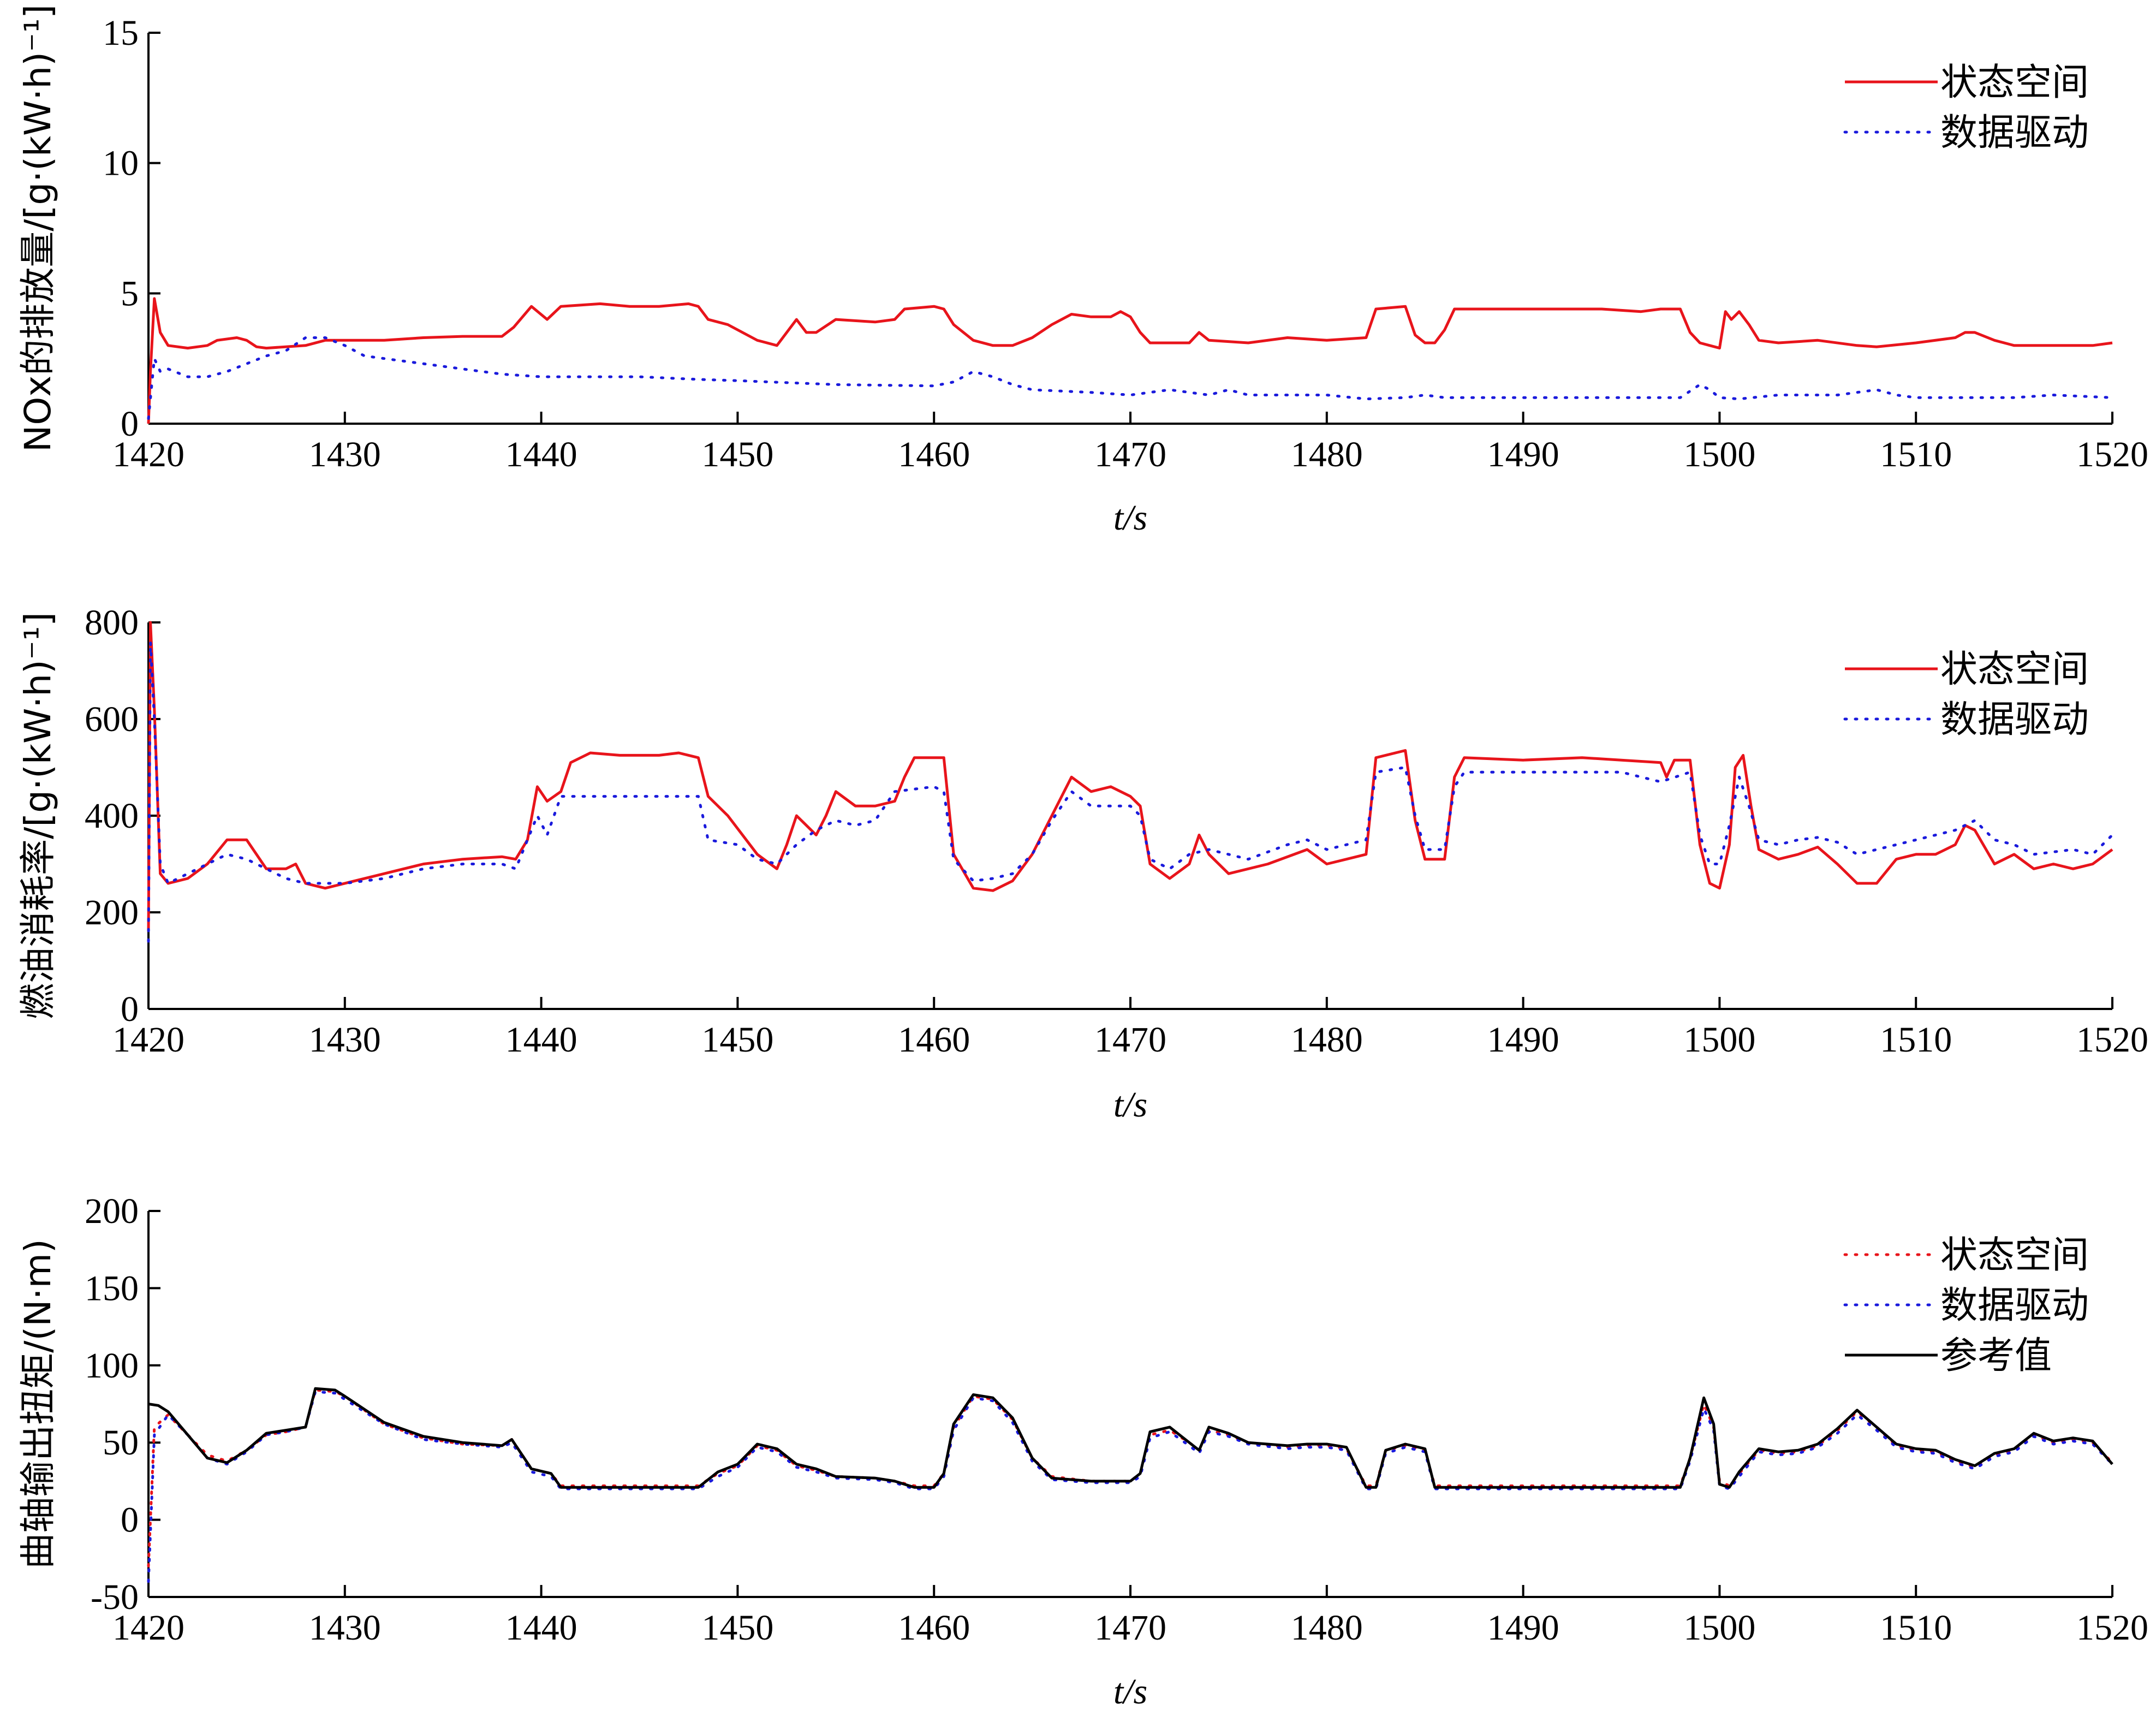  I want to click on y-tick-label: 100, so click(112, 1366).